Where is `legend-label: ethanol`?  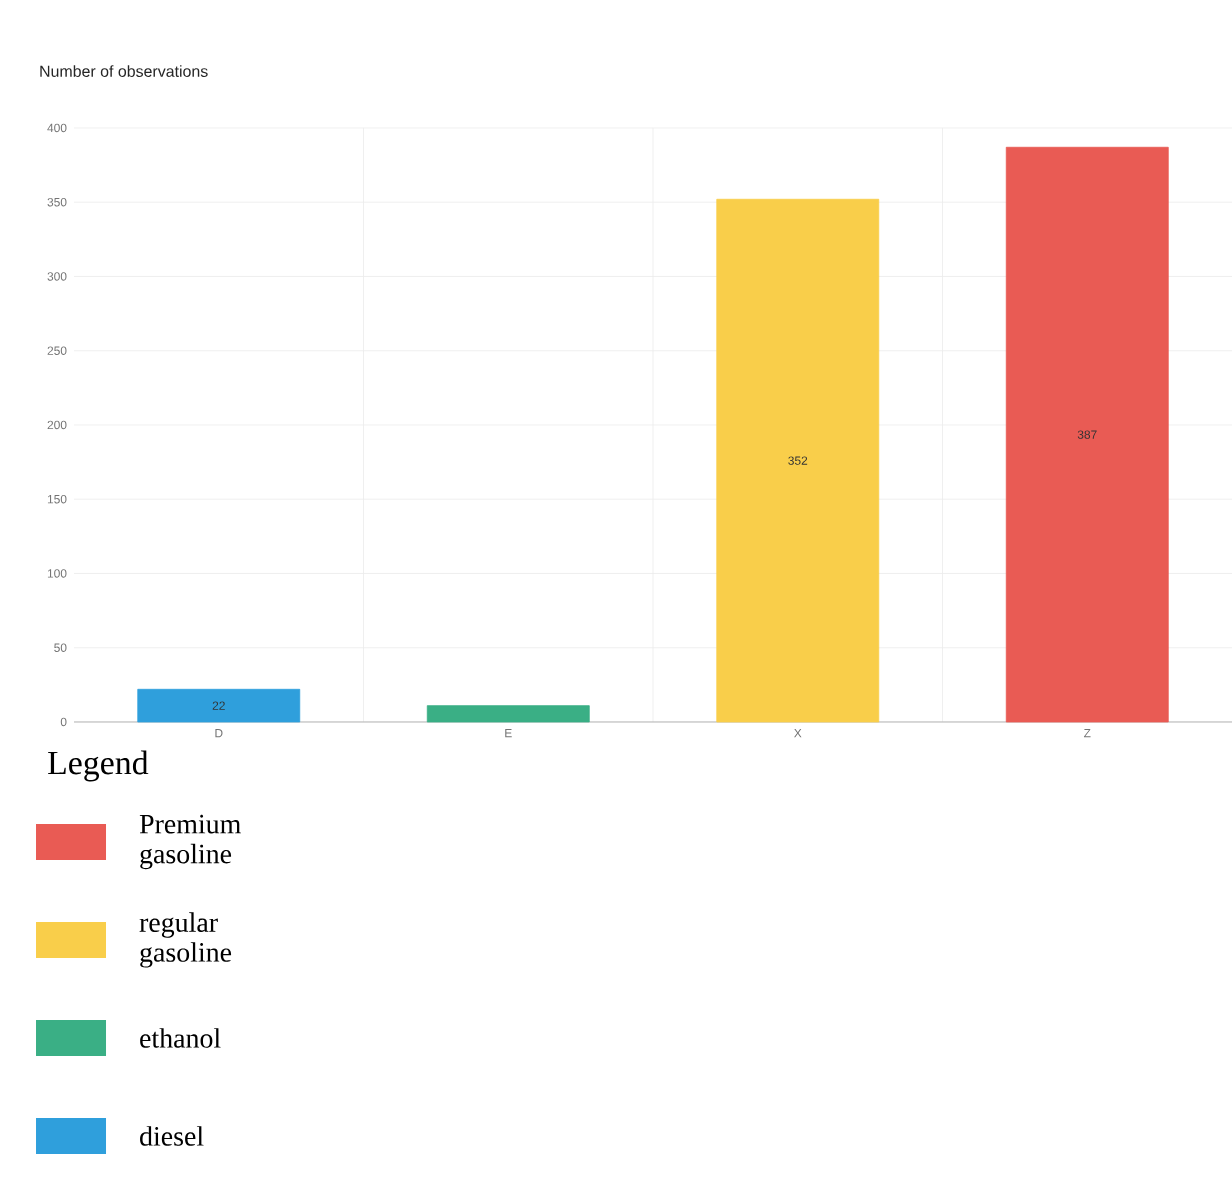 legend-label: ethanol is located at coordinates (180, 1038).